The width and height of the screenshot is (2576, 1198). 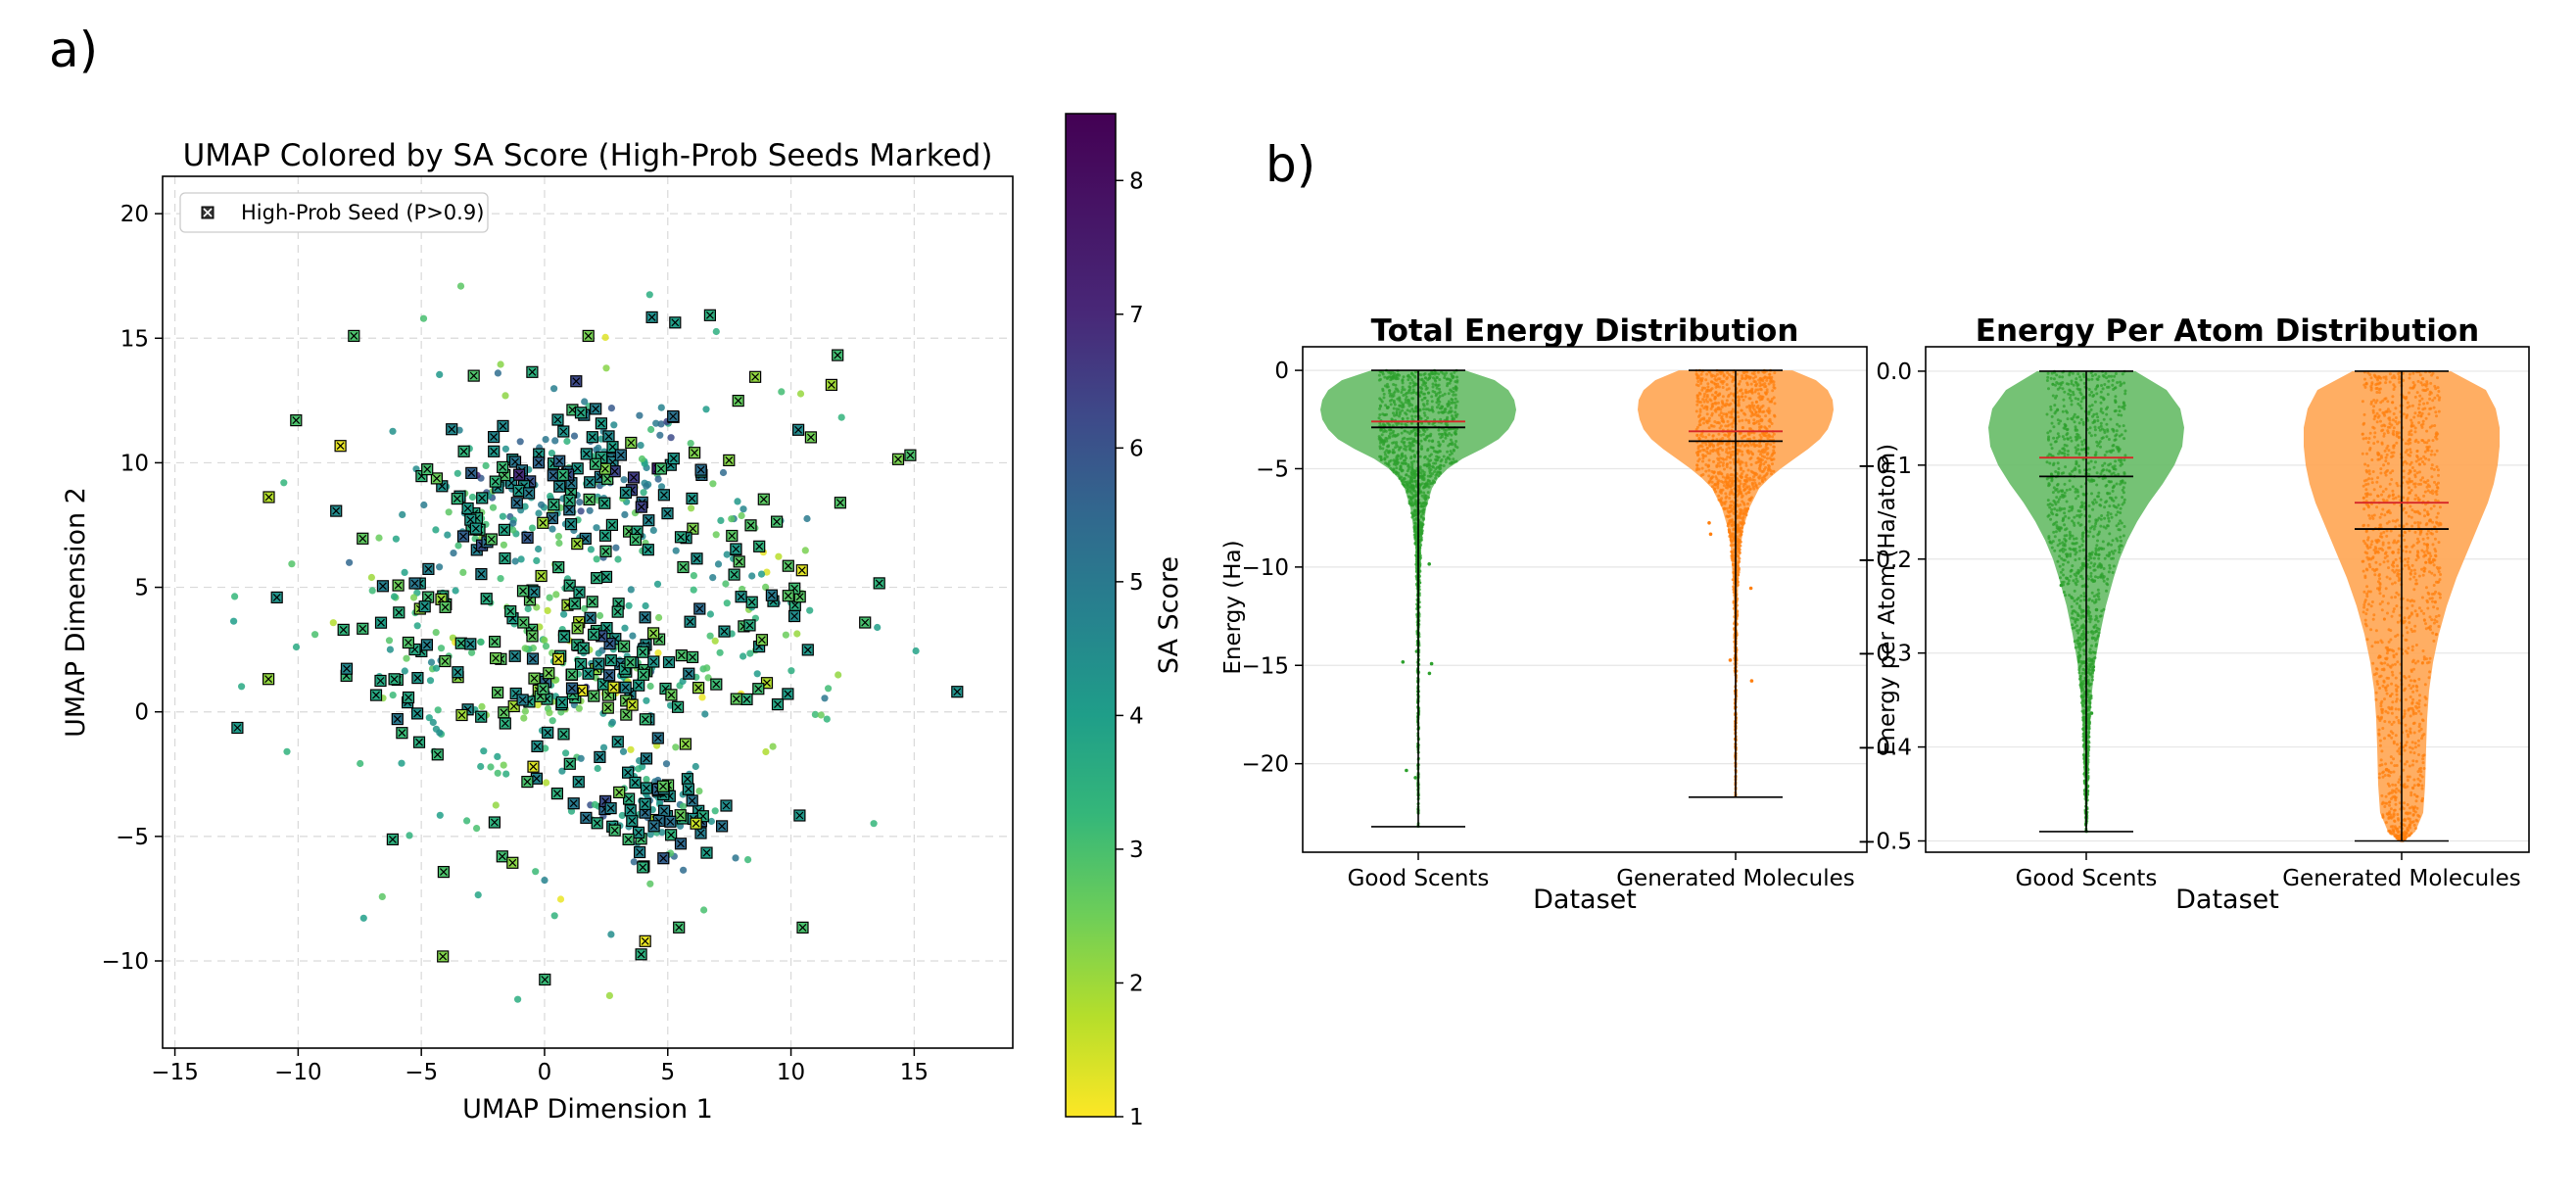 What do you see at coordinates (1233, 607) in the screenshot?
I see `total-energy-y-label: Energy (Ha)` at bounding box center [1233, 607].